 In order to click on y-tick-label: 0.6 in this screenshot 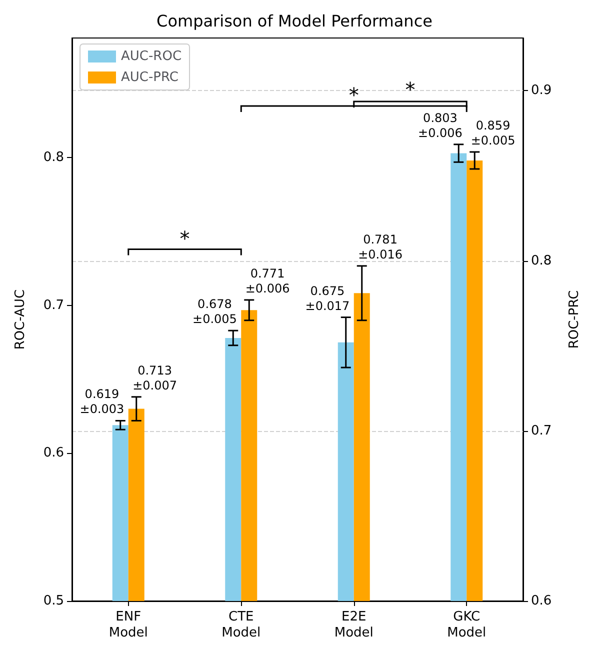, I will do `click(53, 453)`.